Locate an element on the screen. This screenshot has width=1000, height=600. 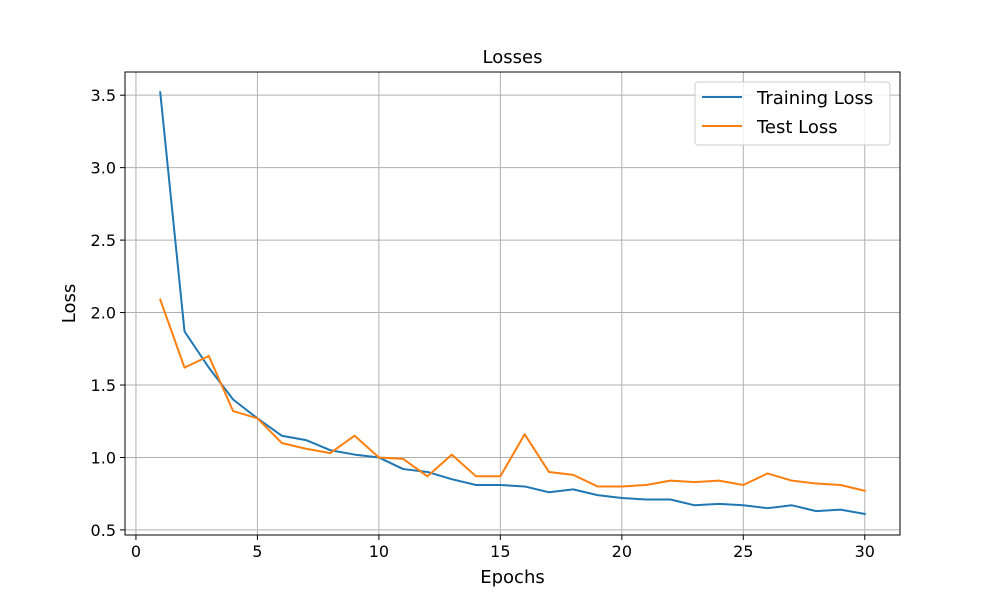
y-tick-label: 3.5 is located at coordinates (103, 95).